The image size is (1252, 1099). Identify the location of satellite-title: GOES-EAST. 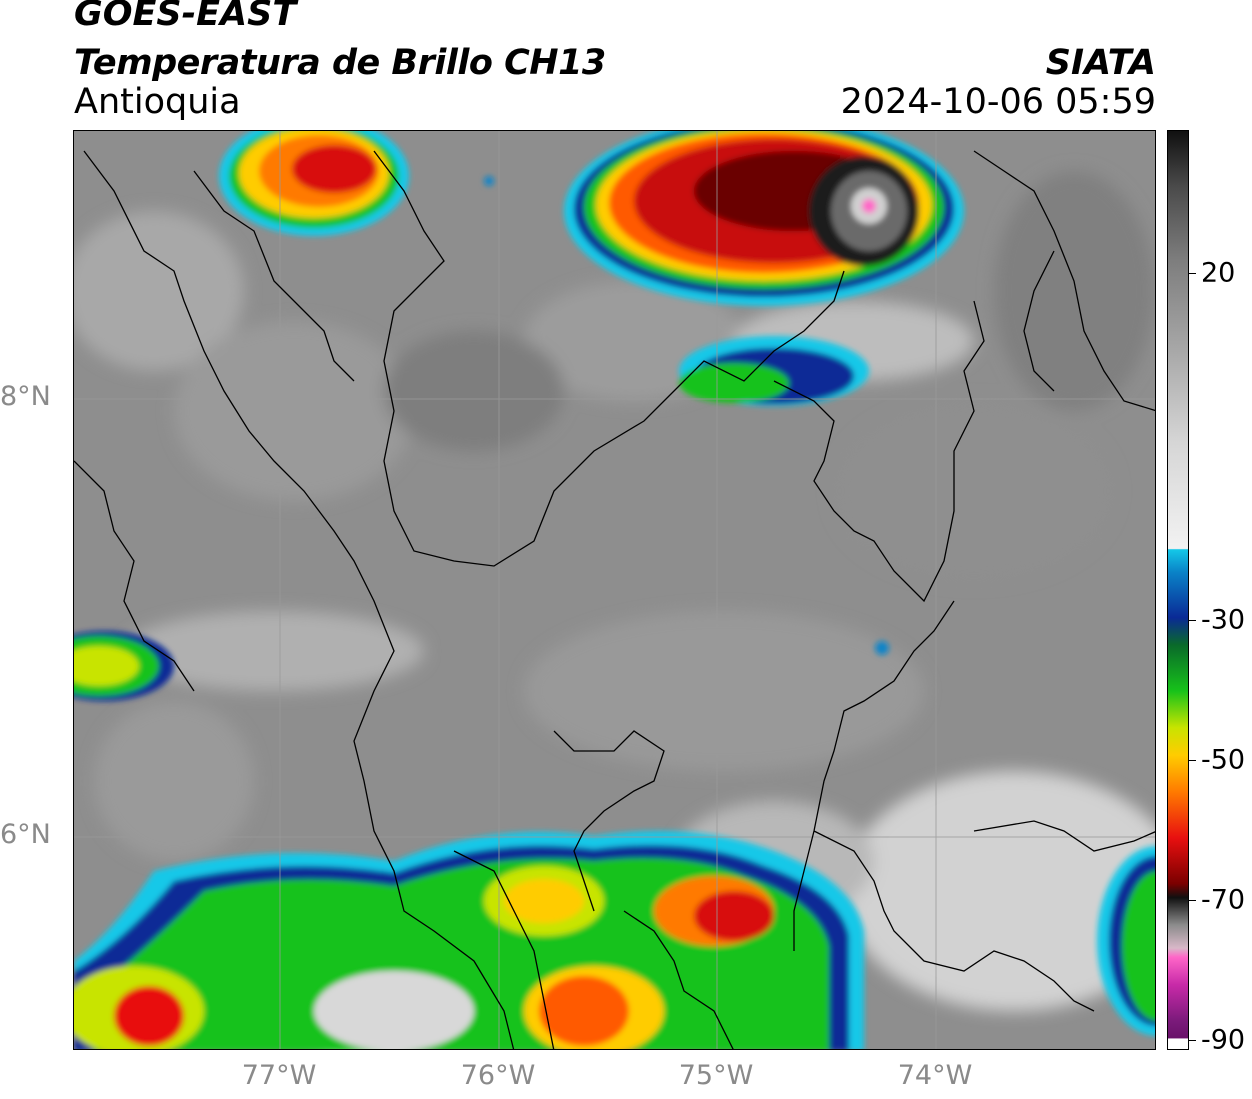
(185, 17).